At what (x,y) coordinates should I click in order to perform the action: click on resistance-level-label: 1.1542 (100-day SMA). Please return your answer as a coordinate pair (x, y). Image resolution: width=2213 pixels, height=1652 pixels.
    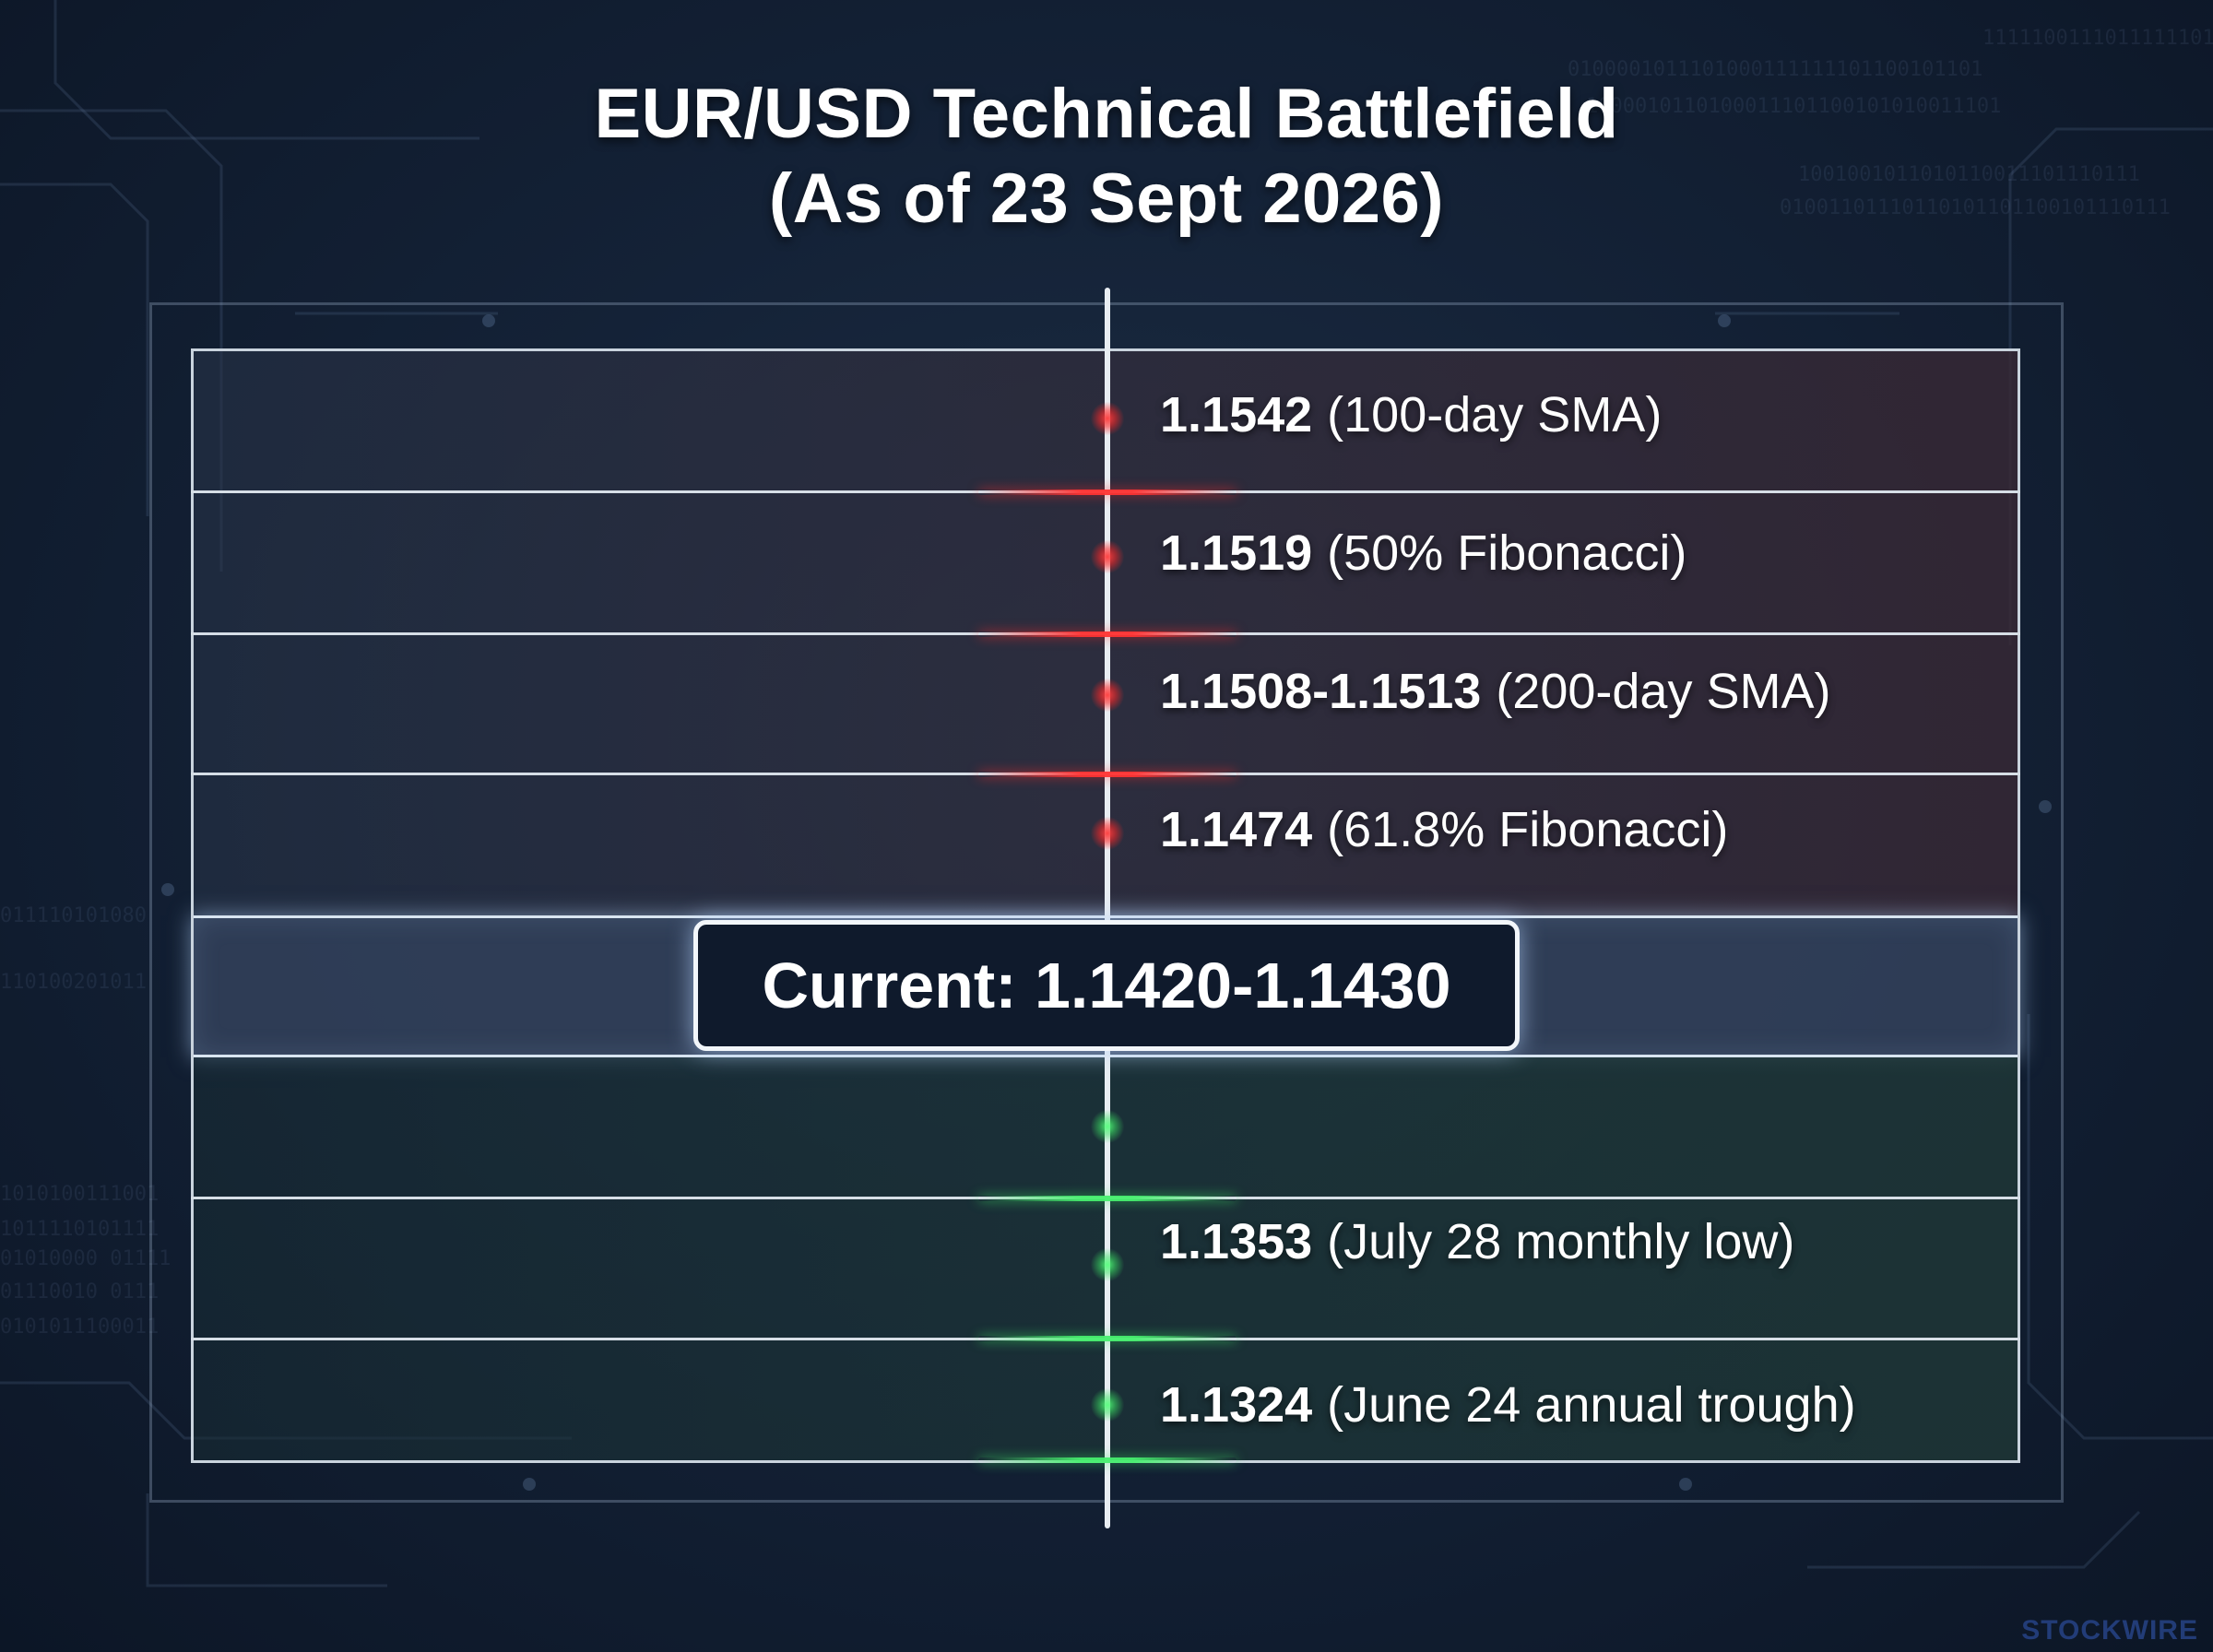
    Looking at the image, I should click on (1411, 414).